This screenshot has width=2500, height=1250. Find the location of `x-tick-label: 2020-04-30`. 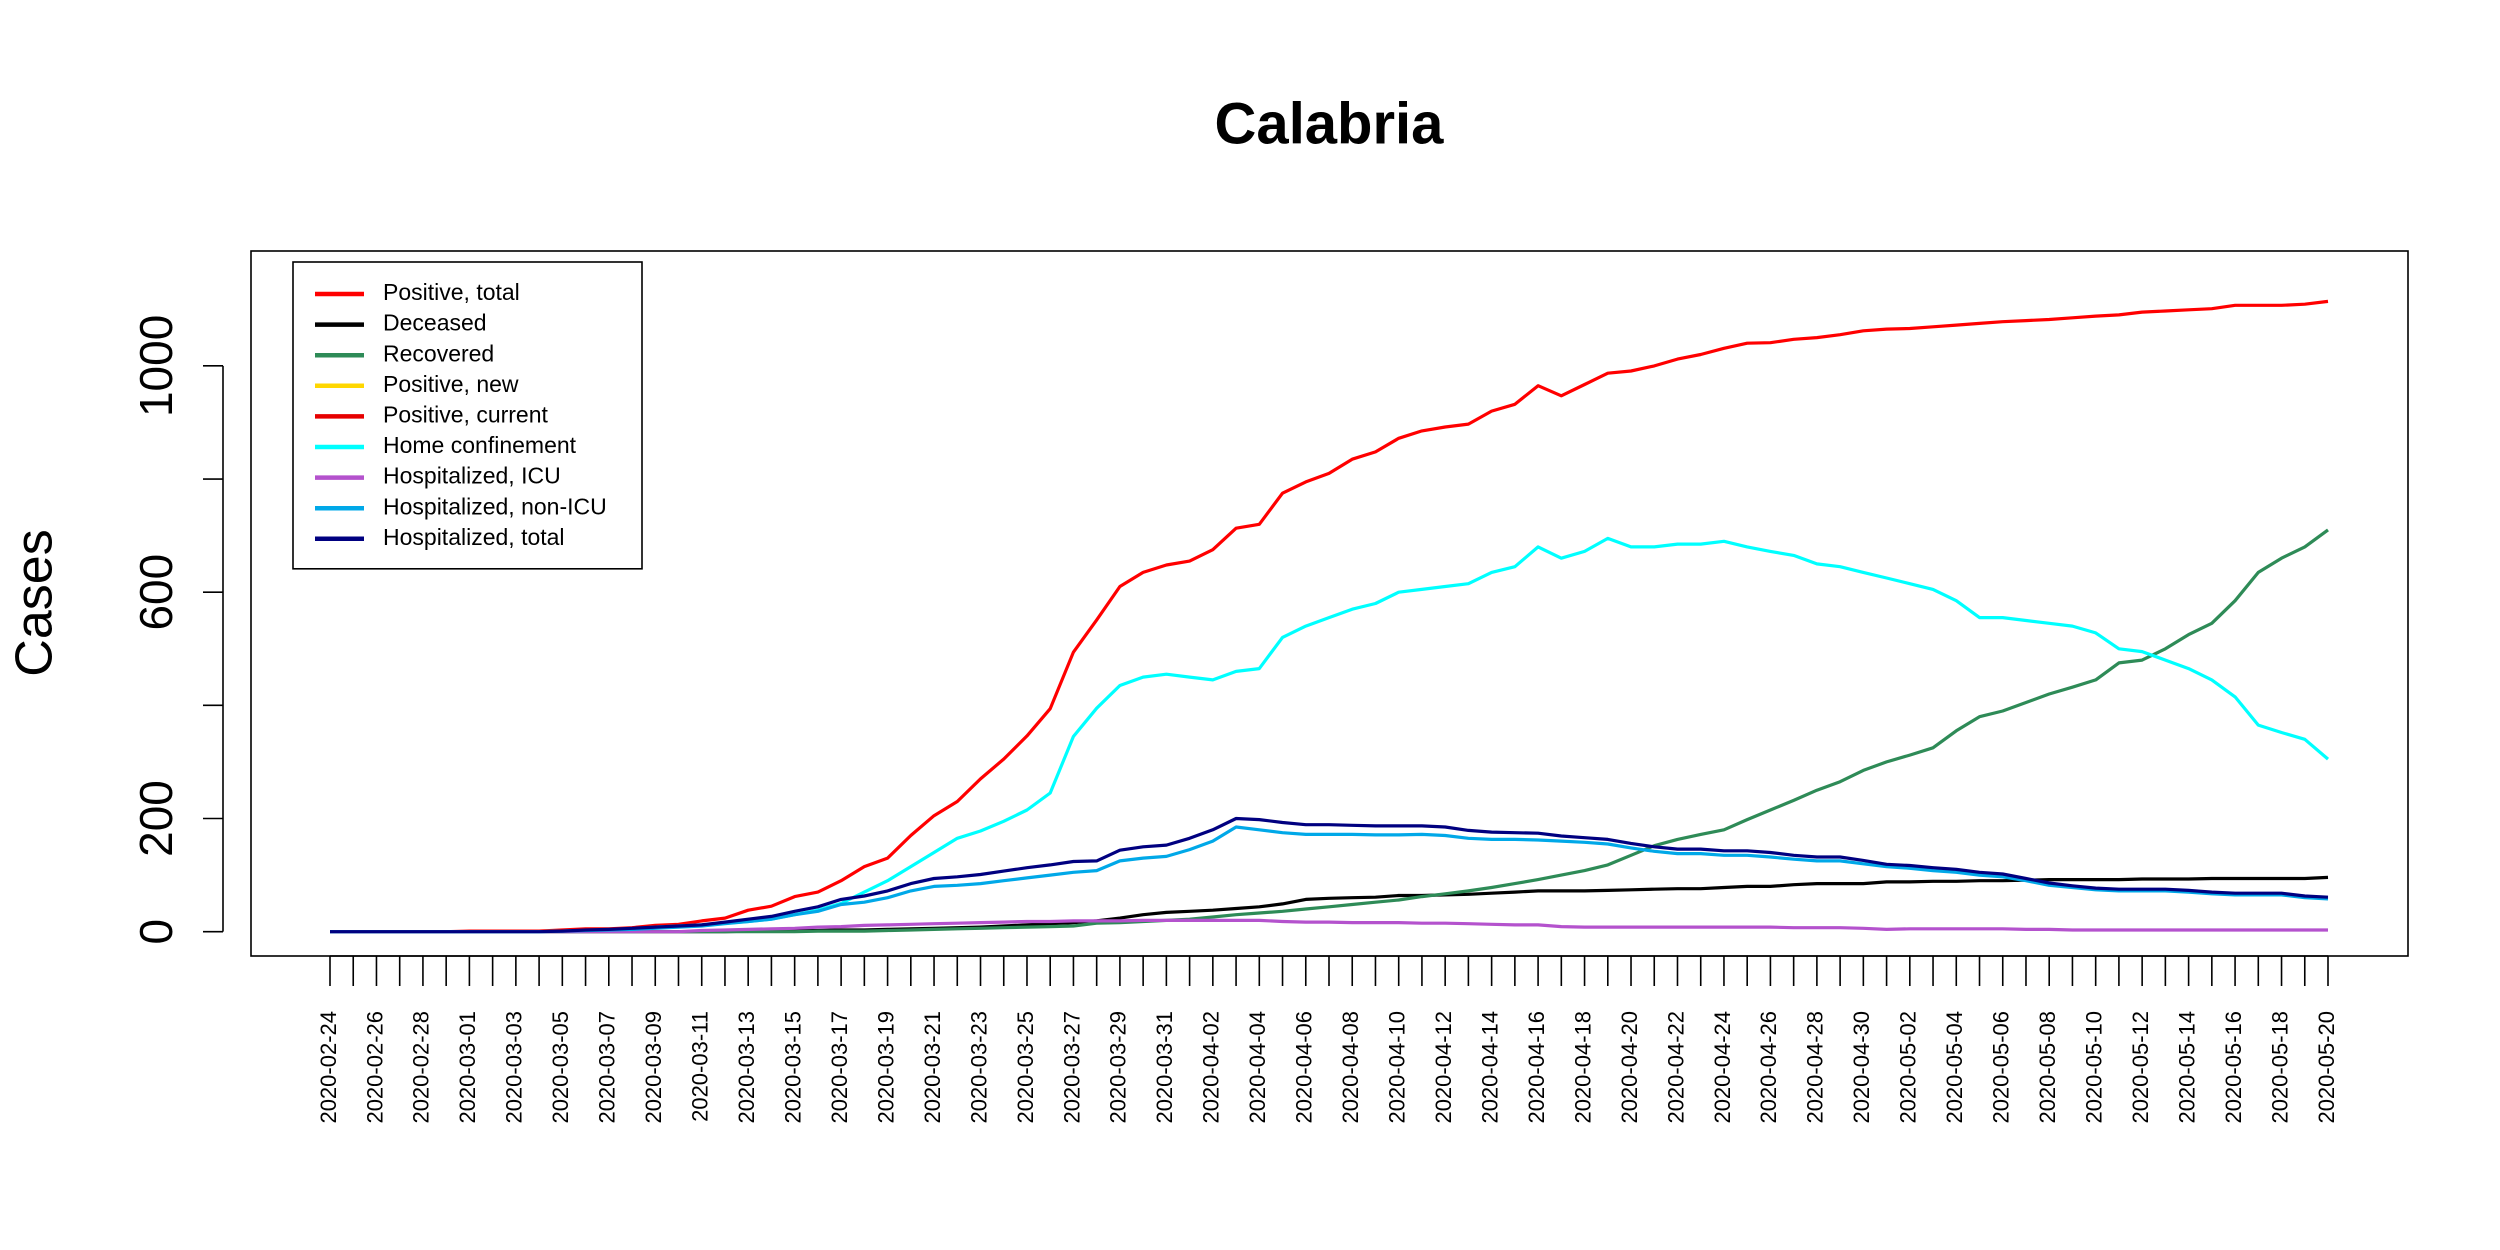

x-tick-label: 2020-04-30 is located at coordinates (1861, 1067).